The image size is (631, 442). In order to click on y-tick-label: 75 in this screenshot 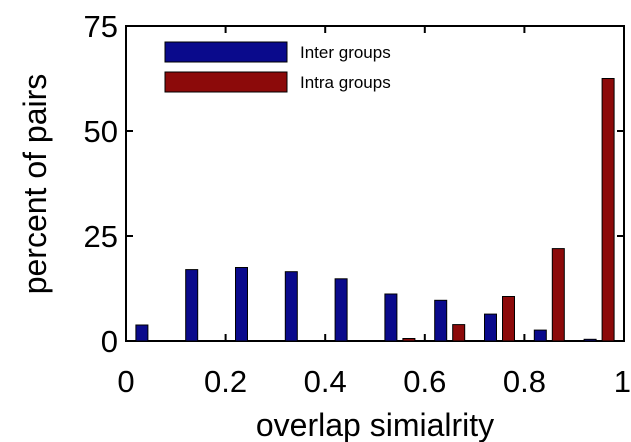, I will do `click(101, 26)`.